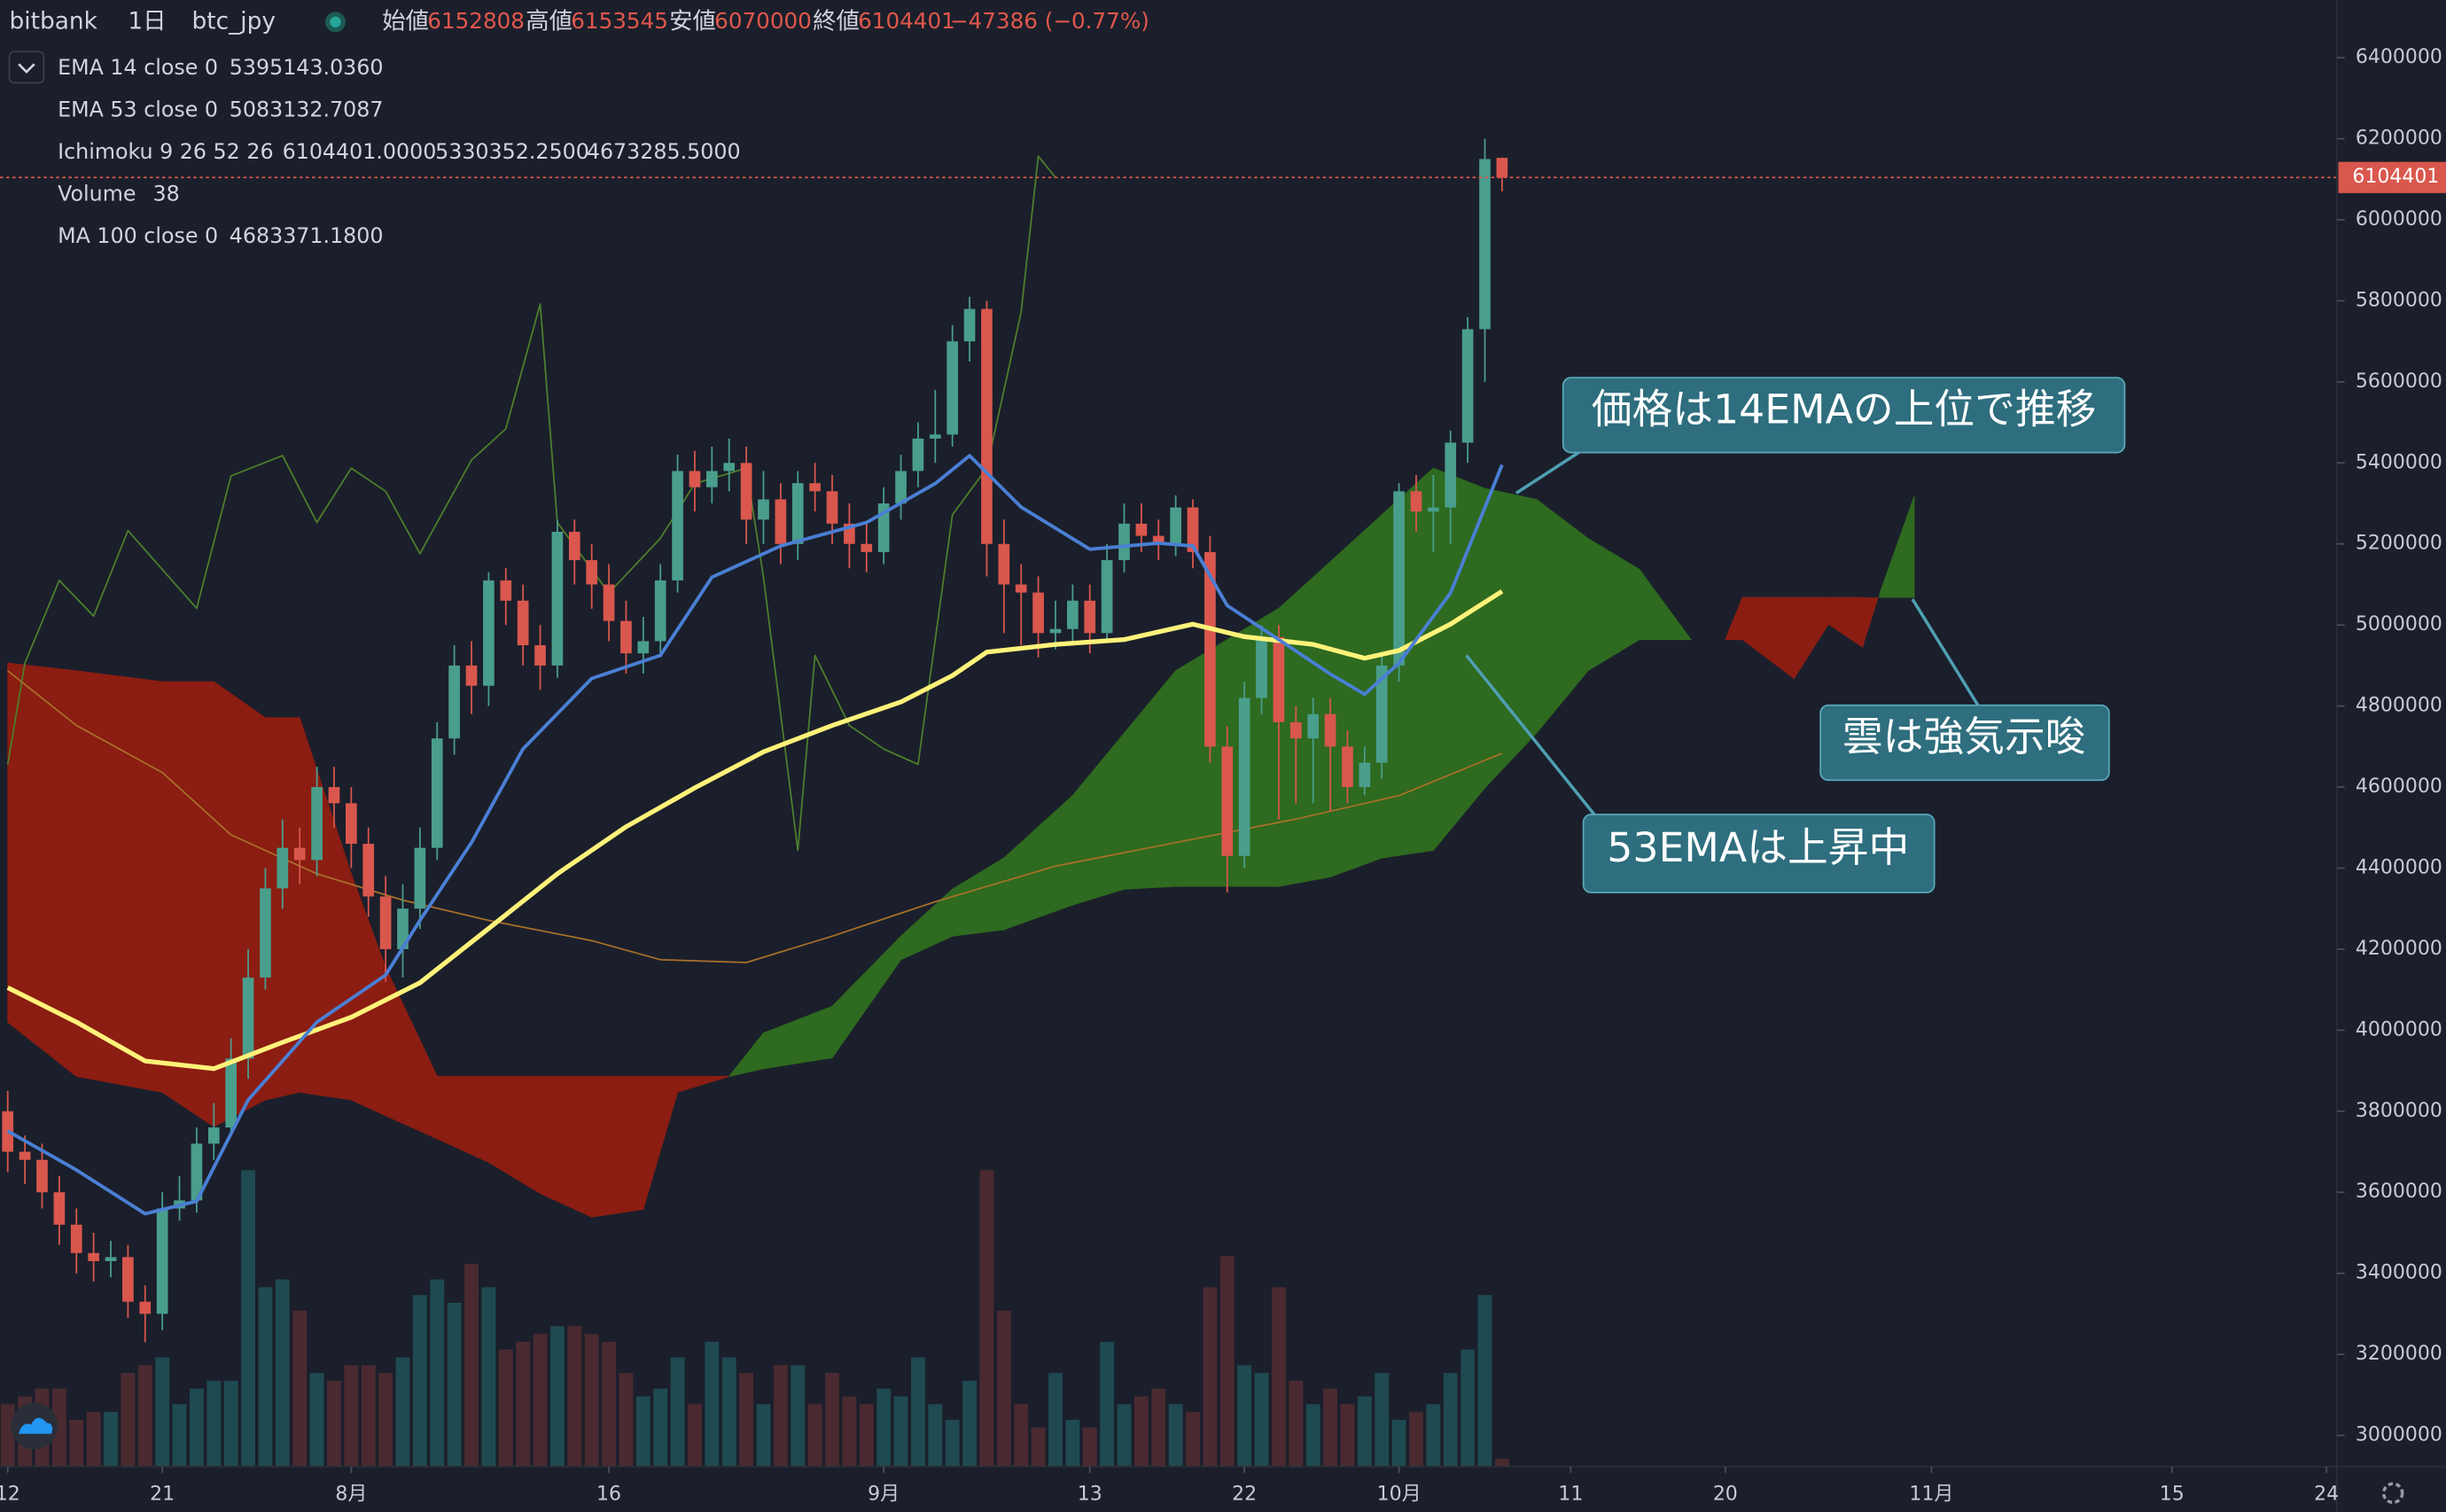 The height and width of the screenshot is (1512, 2446). Describe the element at coordinates (2392, 1493) in the screenshot. I see `settings-icon` at that location.